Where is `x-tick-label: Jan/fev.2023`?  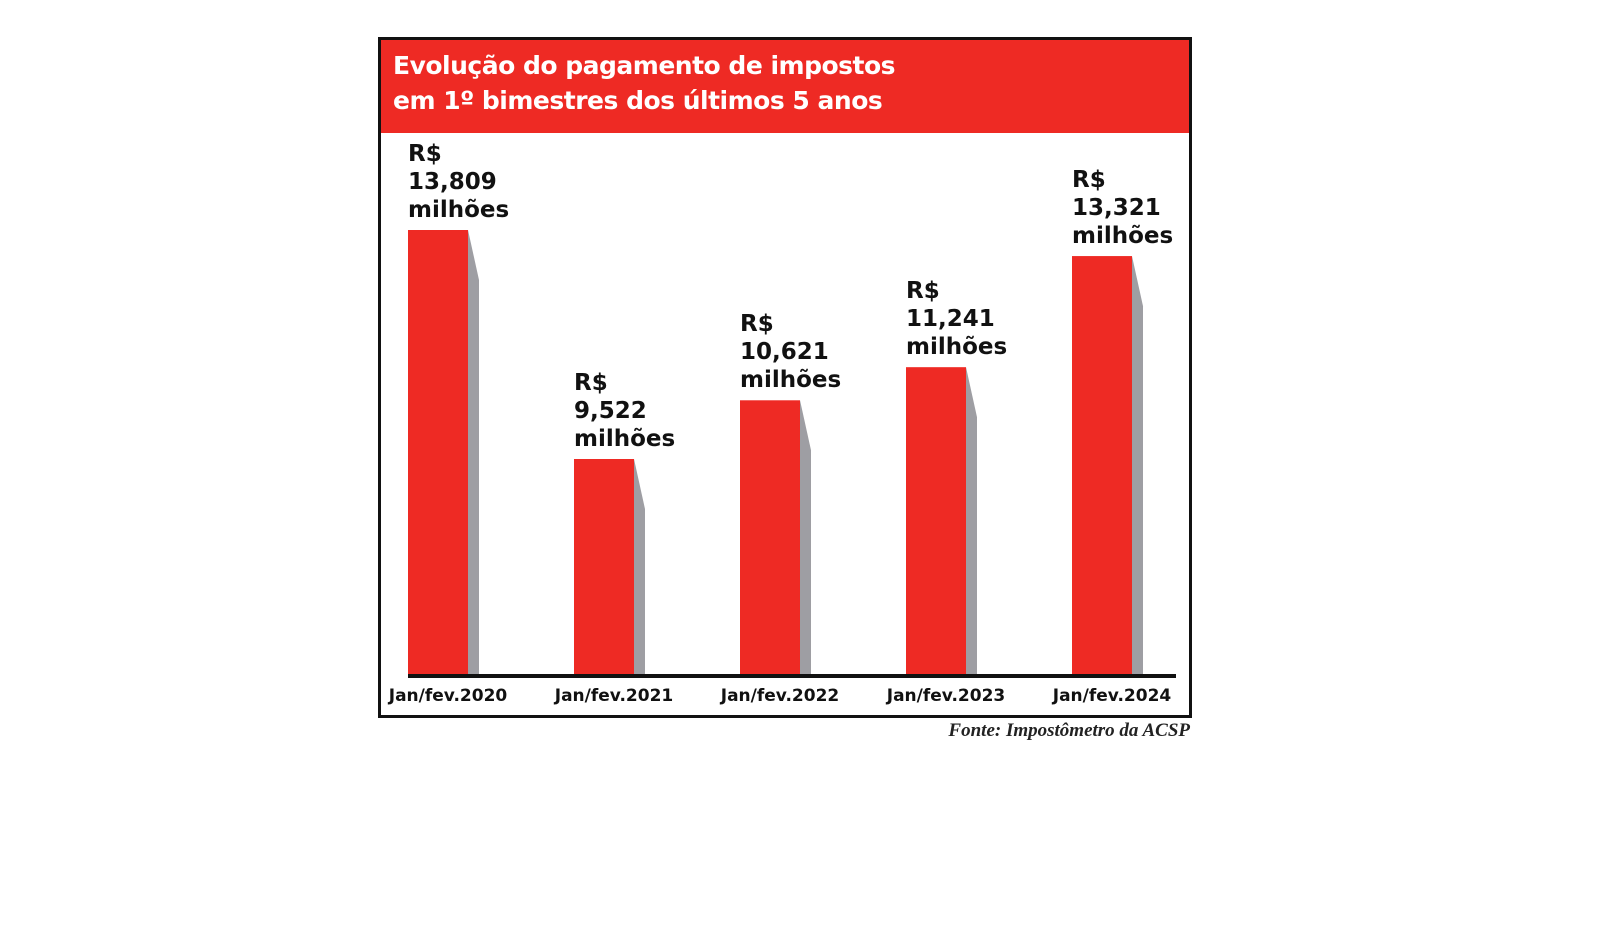 x-tick-label: Jan/fev.2023 is located at coordinates (946, 696).